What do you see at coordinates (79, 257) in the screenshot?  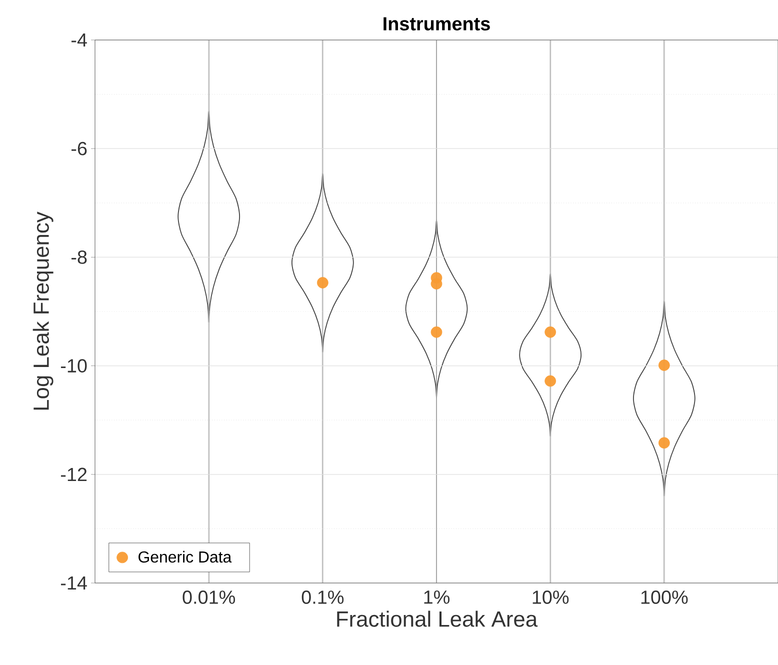 I see `y-tick-label: -8` at bounding box center [79, 257].